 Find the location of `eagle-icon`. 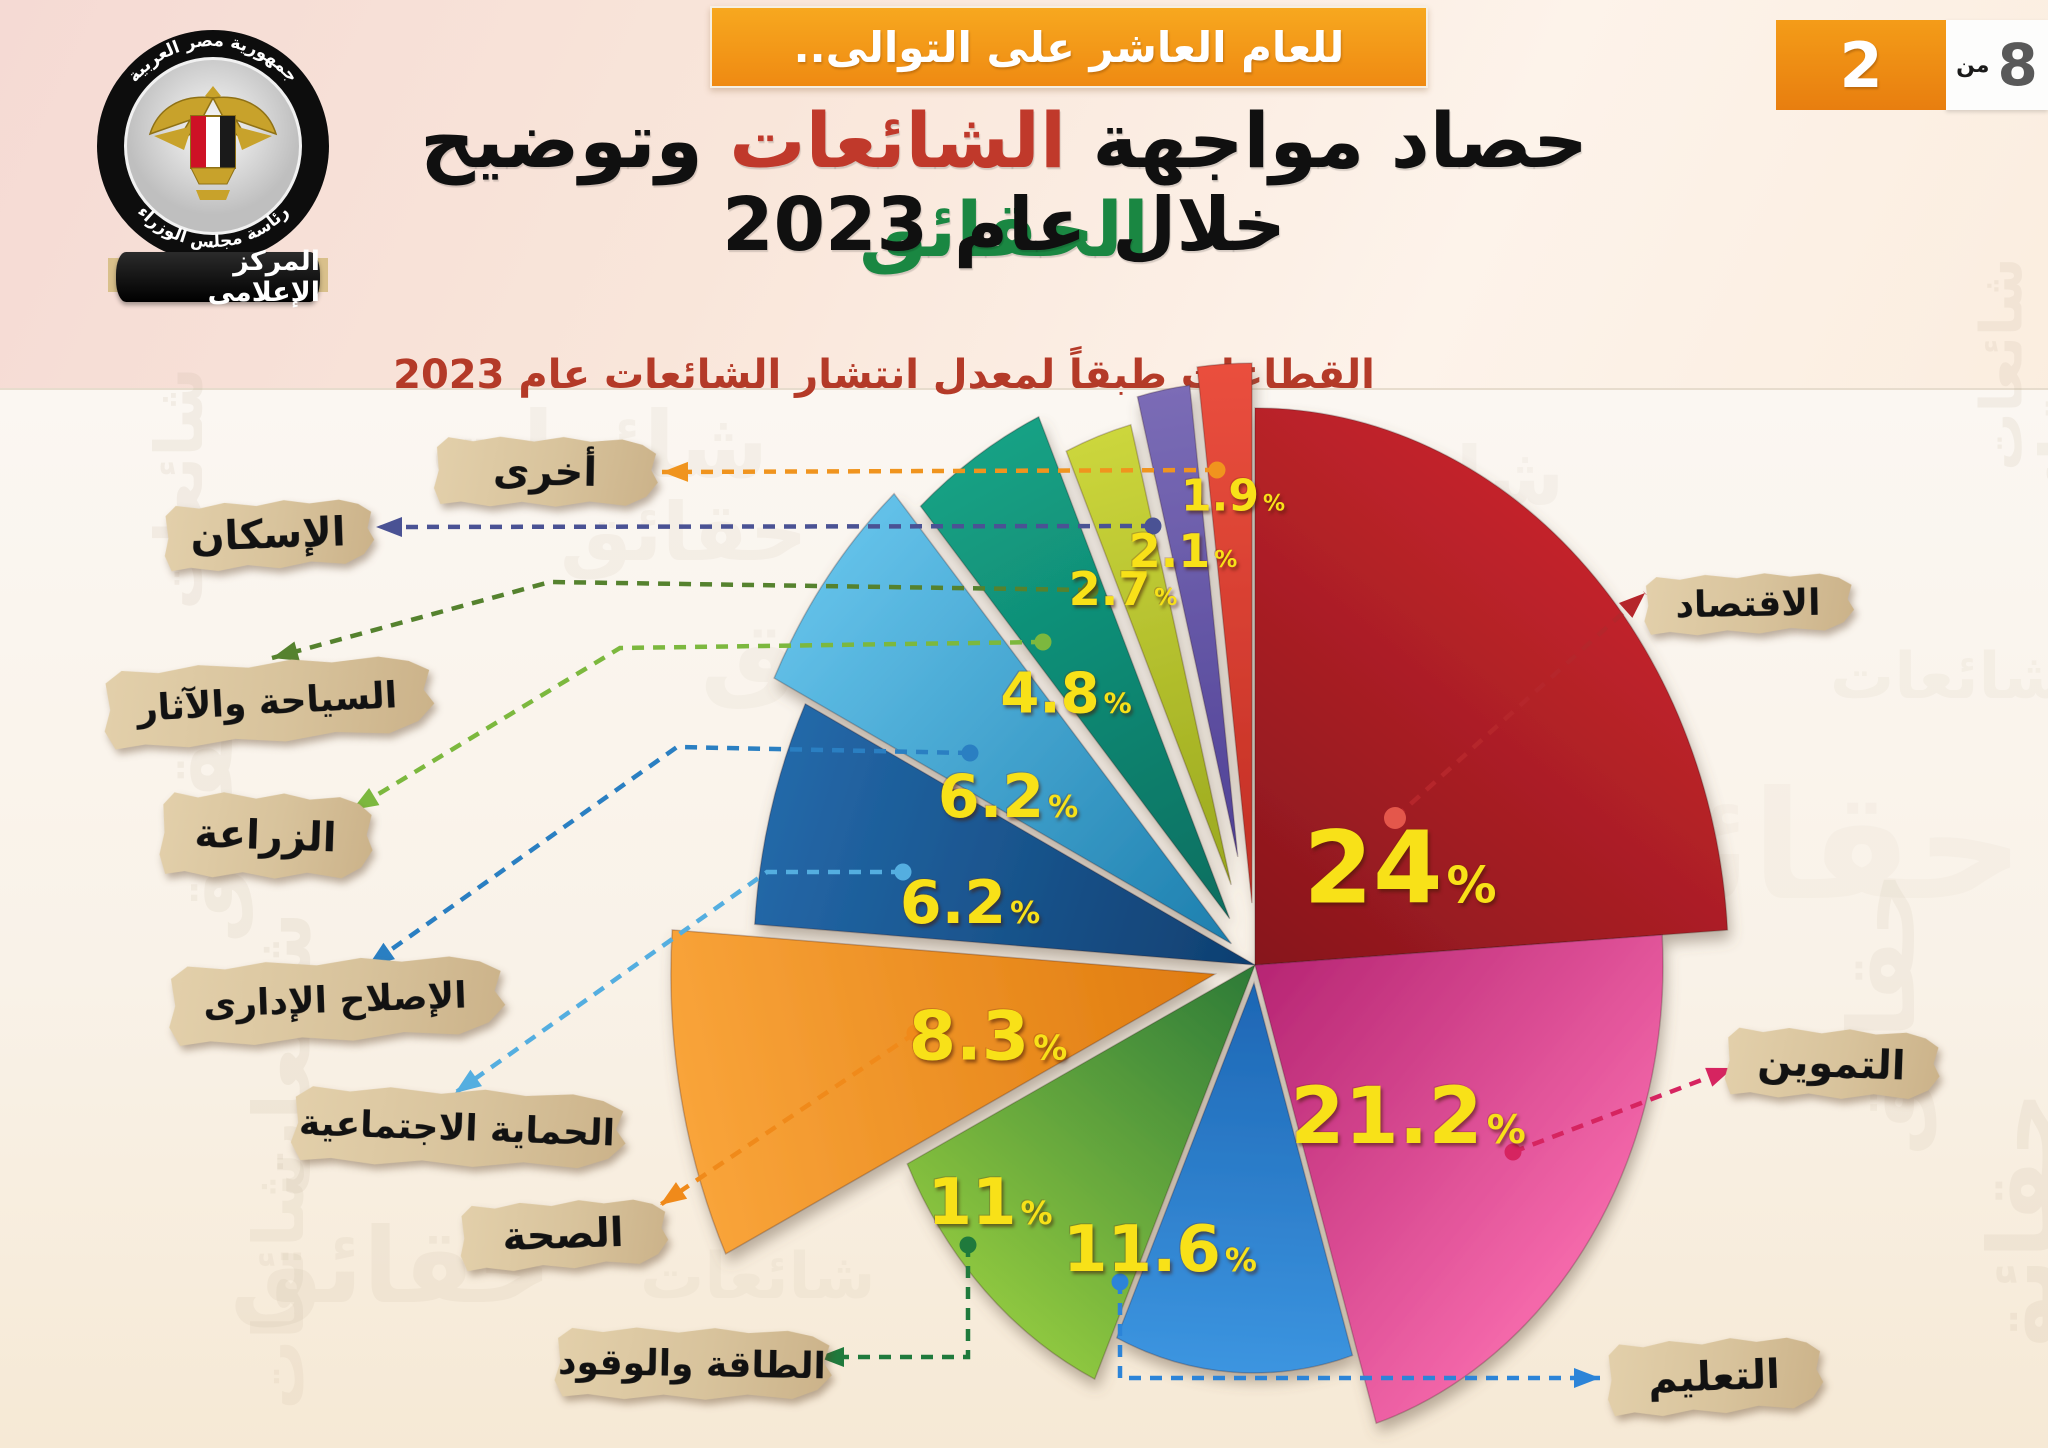

eagle-icon is located at coordinates (213, 143).